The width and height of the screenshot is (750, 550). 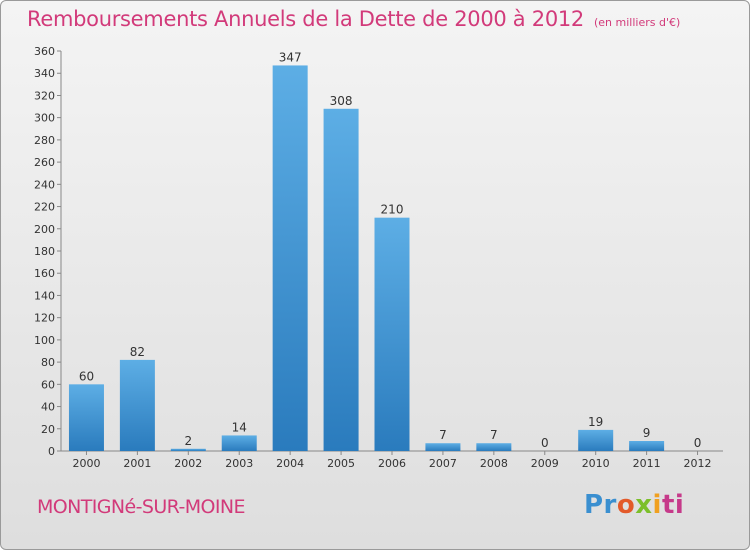 I want to click on commune-name: MONTIGNé-SUR-MOINE, so click(x=141, y=507).